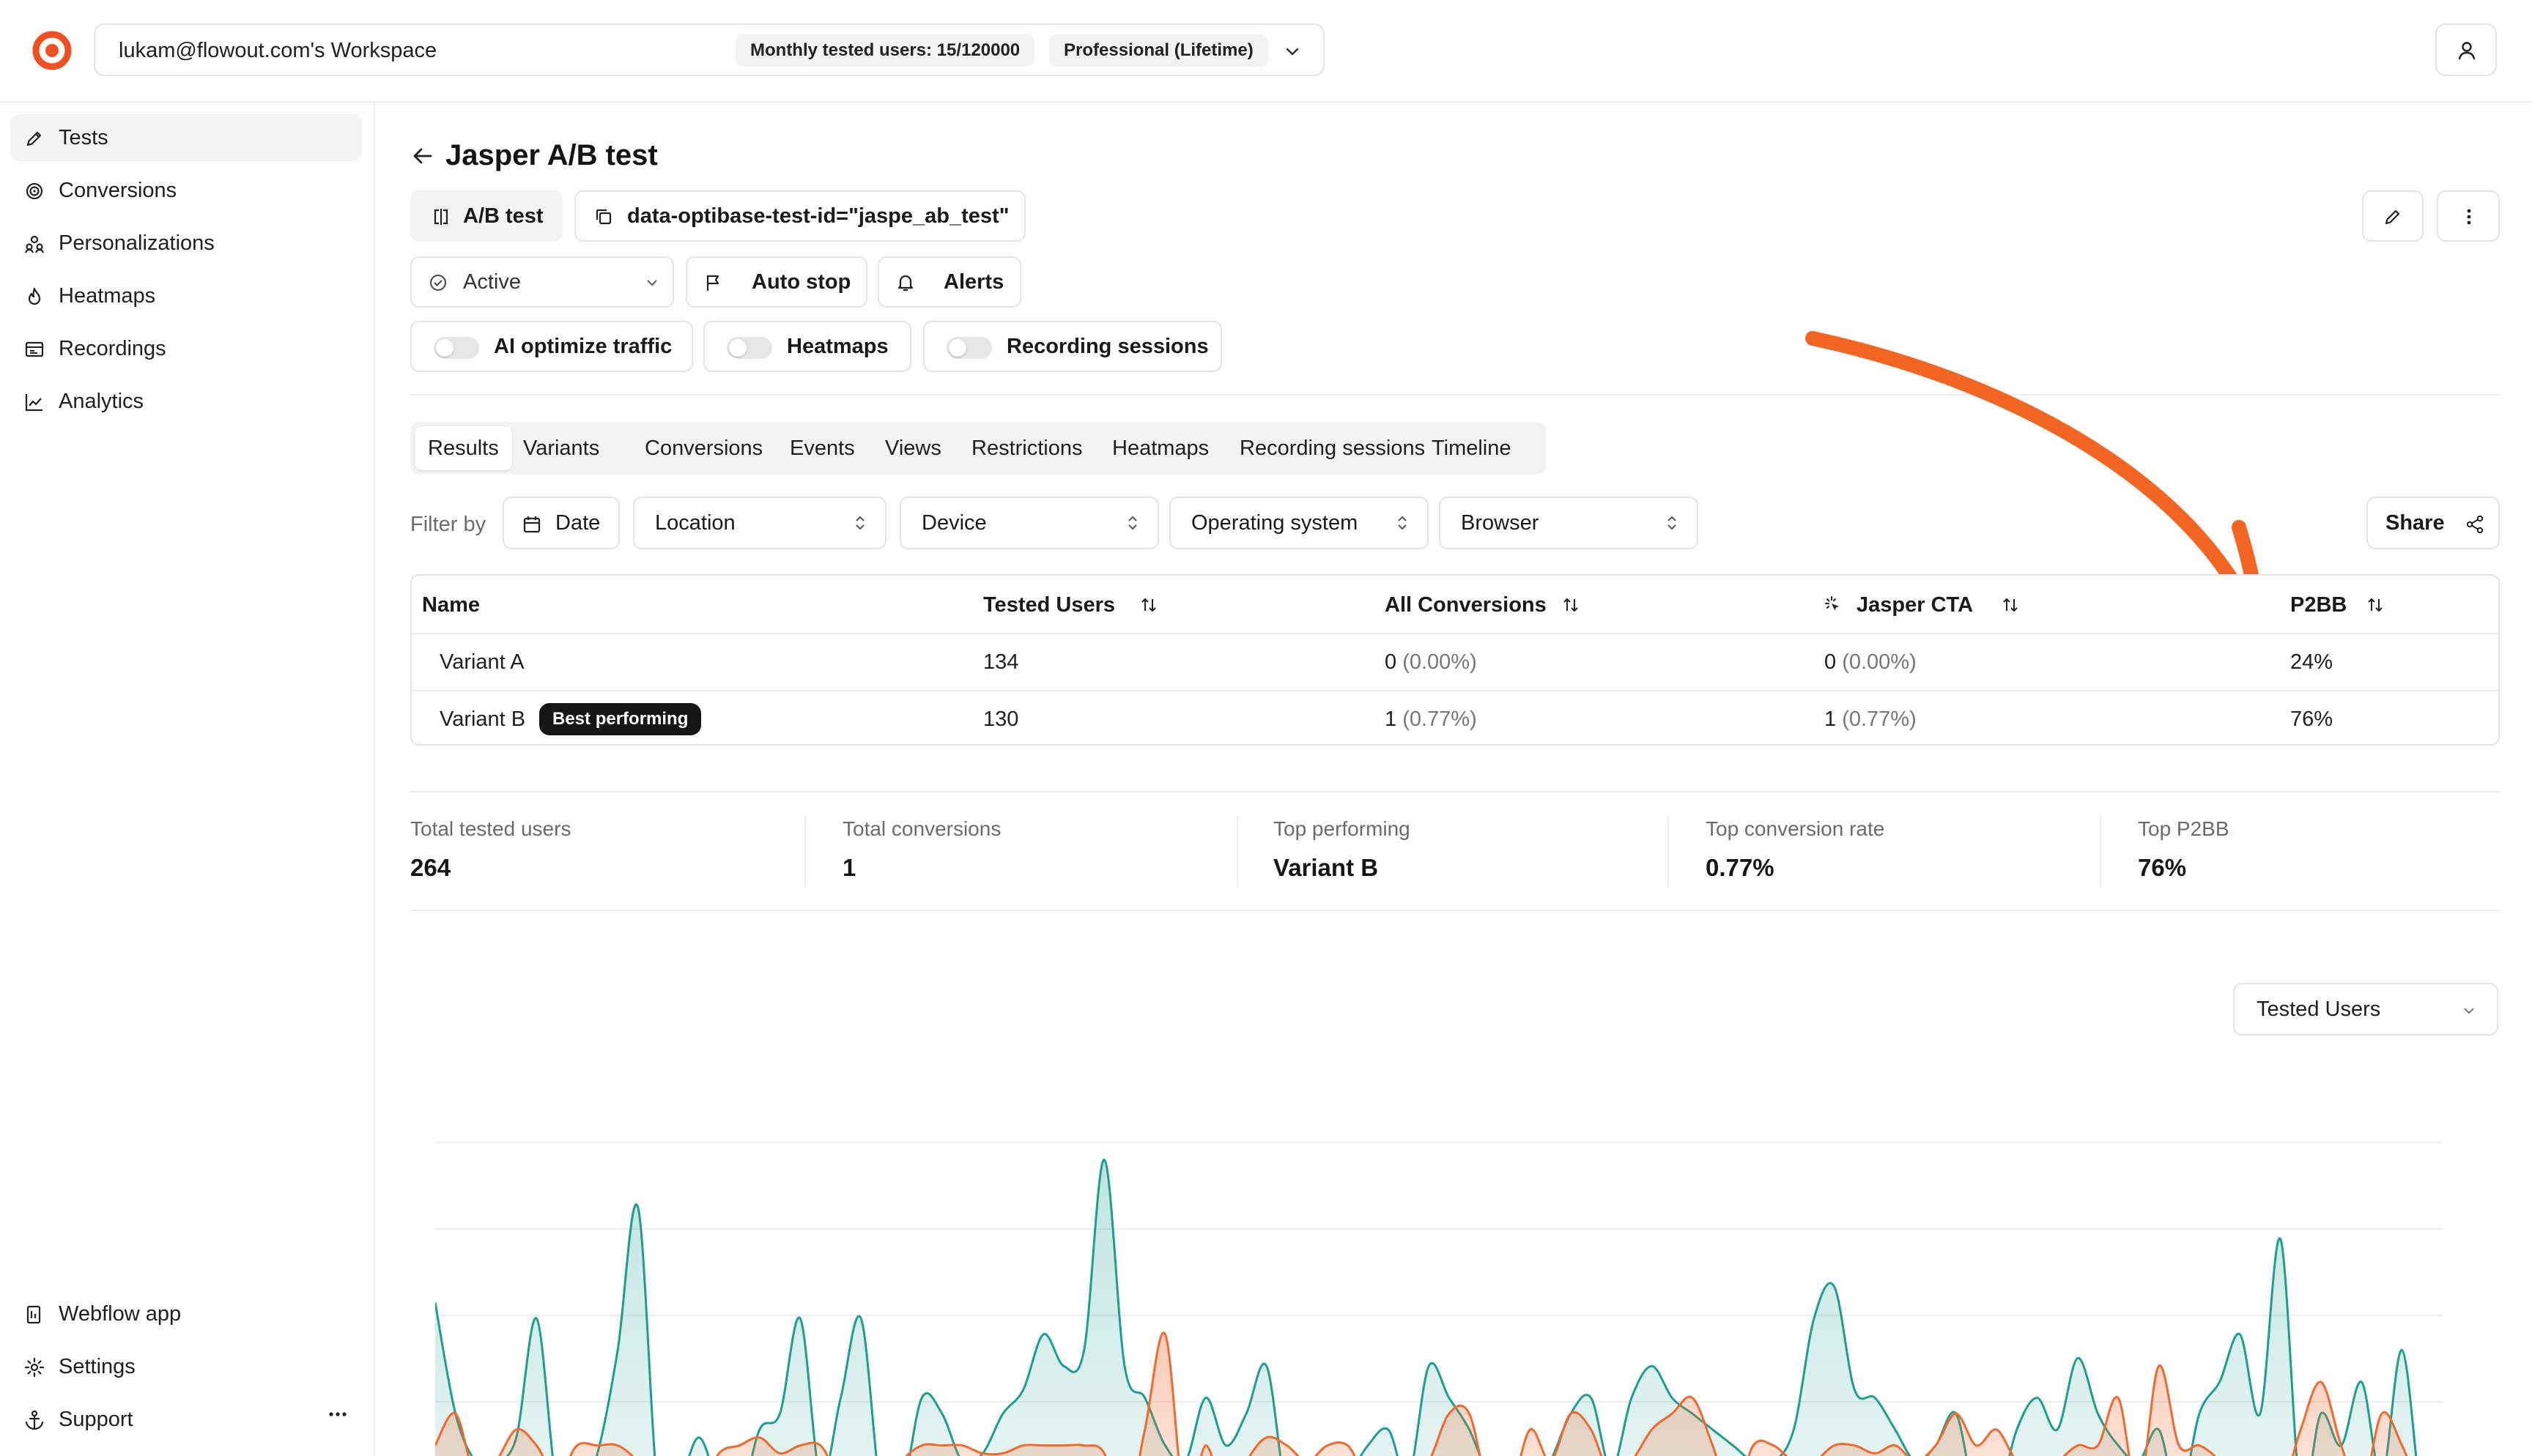 The height and width of the screenshot is (1456, 2532). I want to click on bell-icon, so click(905, 283).